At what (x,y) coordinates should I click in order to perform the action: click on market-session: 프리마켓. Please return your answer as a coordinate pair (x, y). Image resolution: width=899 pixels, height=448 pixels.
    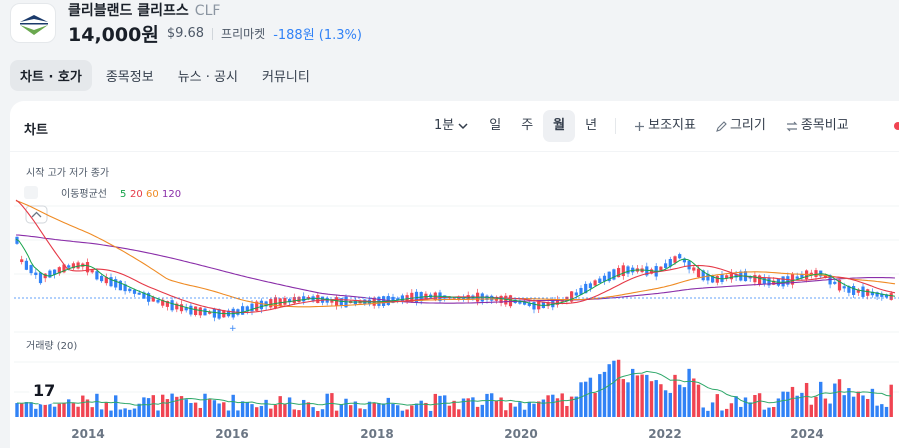
    Looking at the image, I should click on (243, 34).